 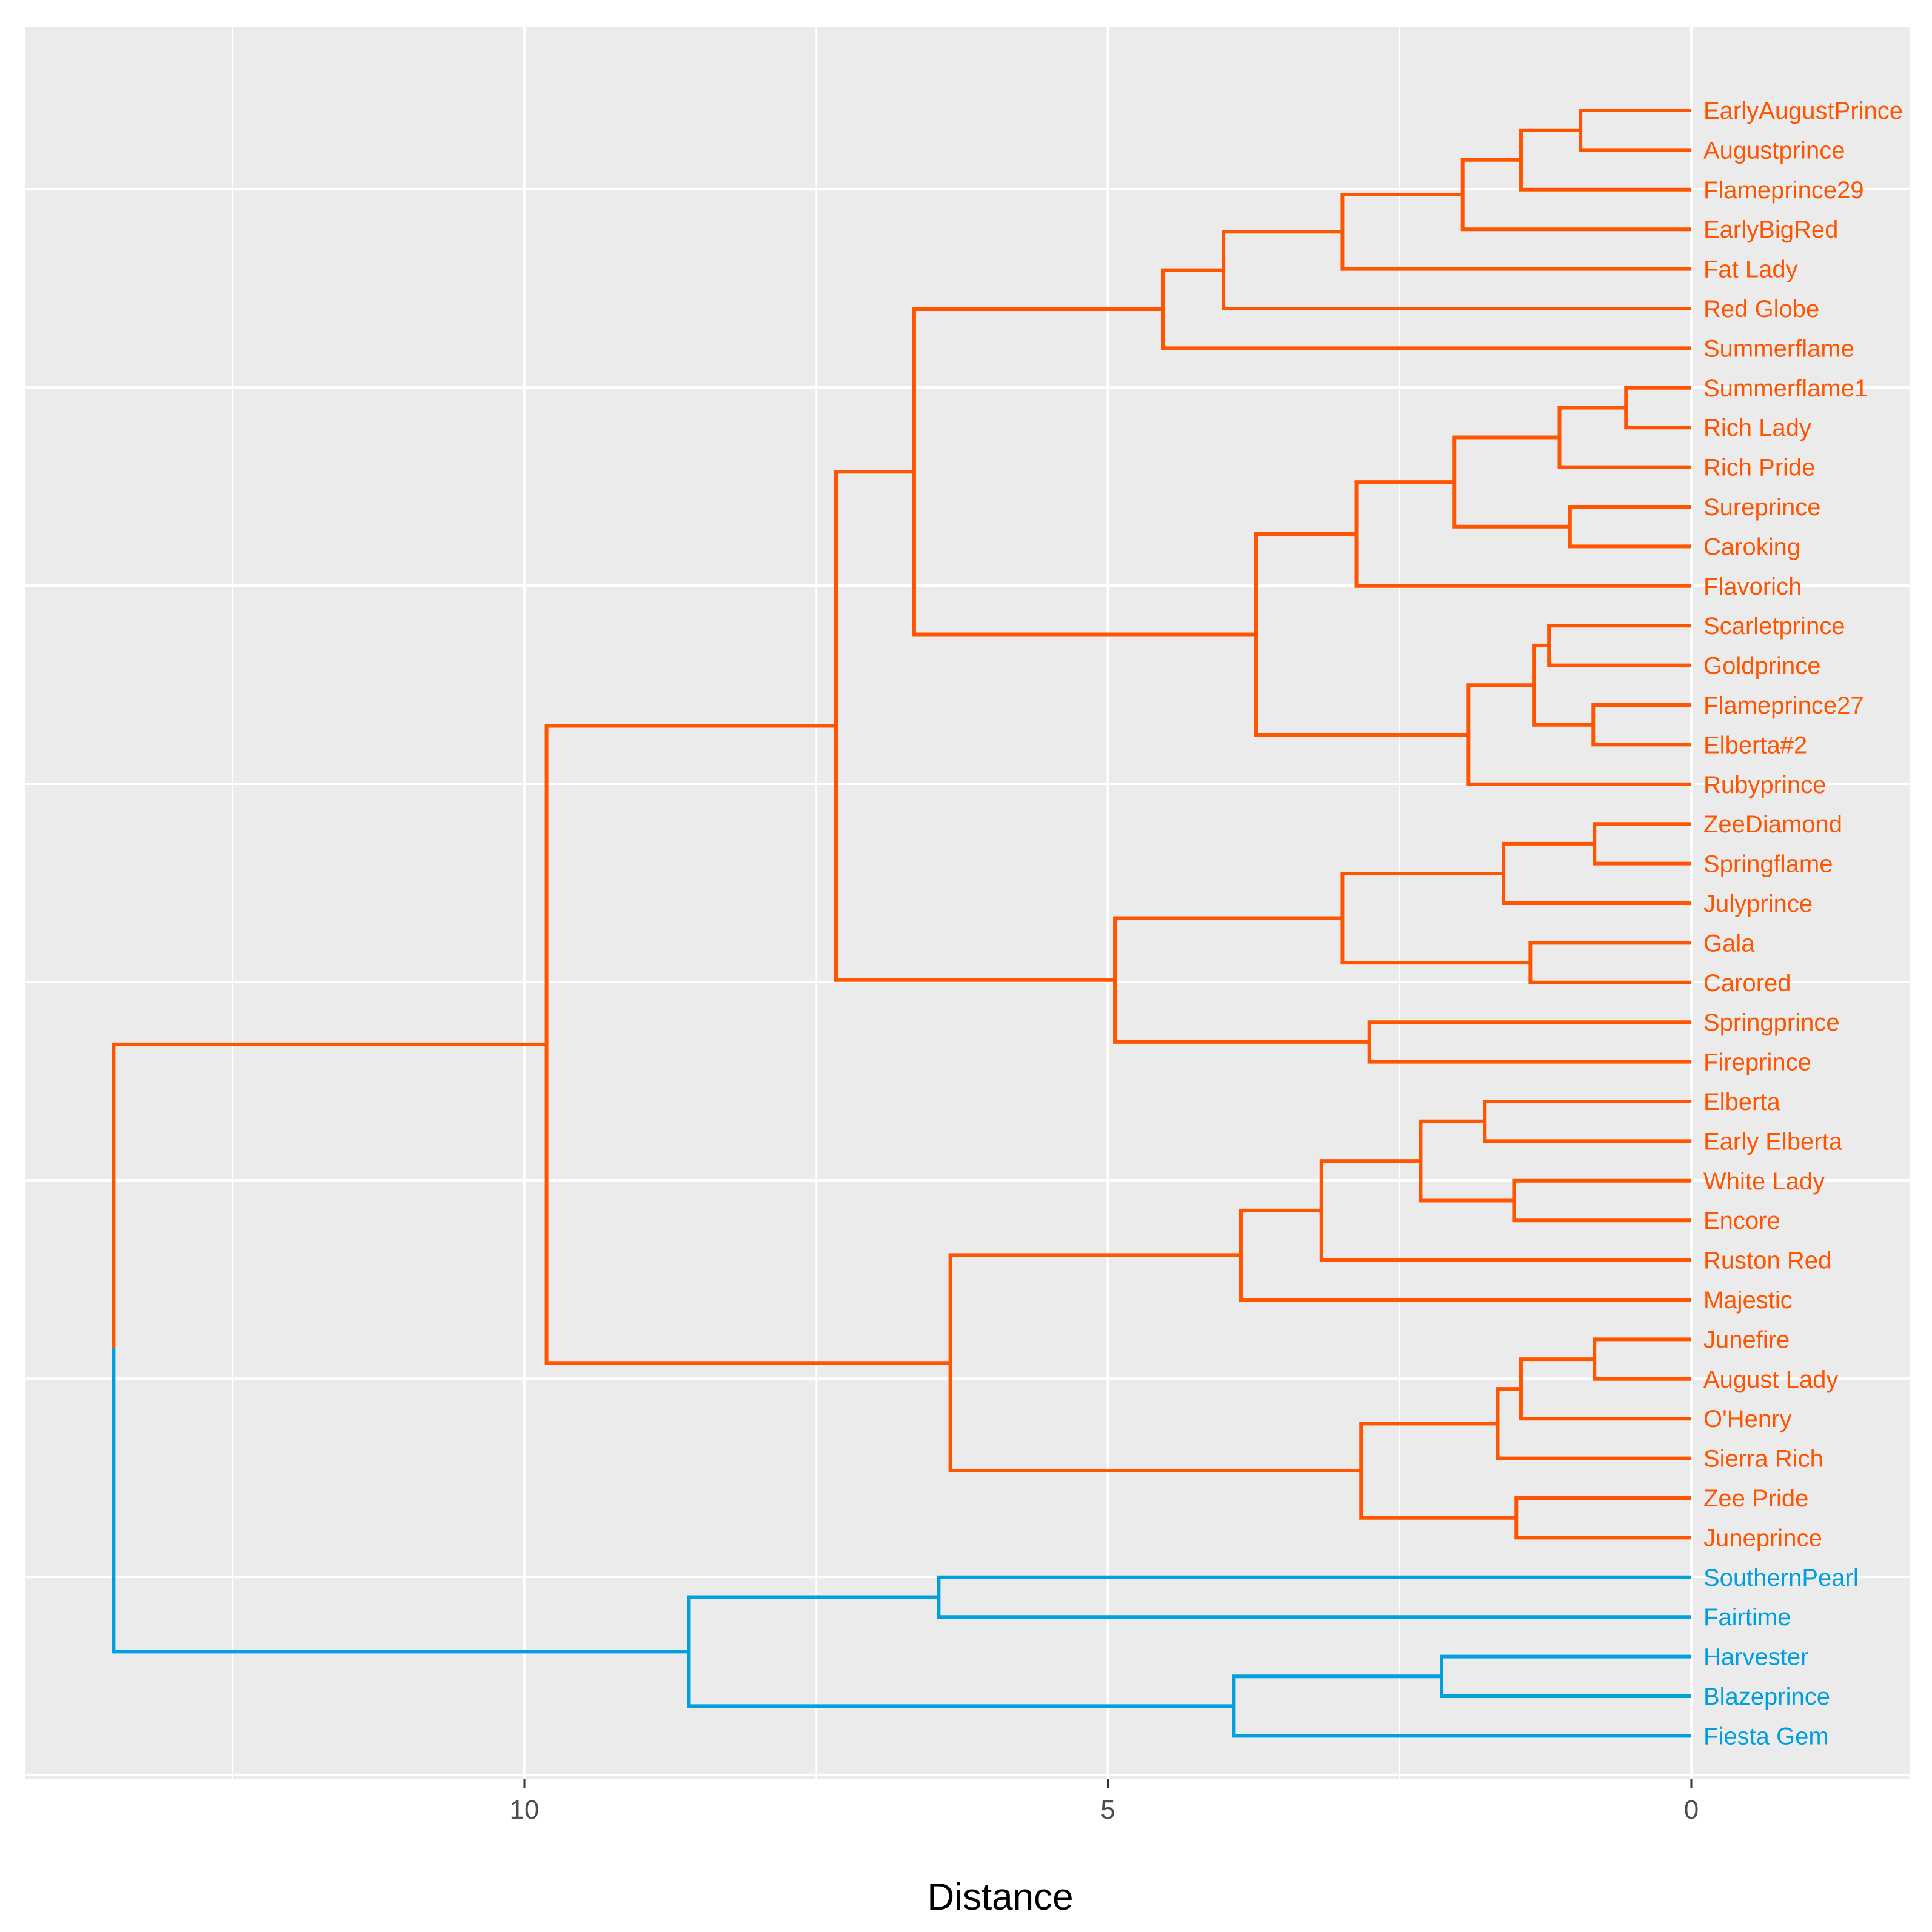 What do you see at coordinates (1778, 348) in the screenshot?
I see `leaf-label: Summerflame` at bounding box center [1778, 348].